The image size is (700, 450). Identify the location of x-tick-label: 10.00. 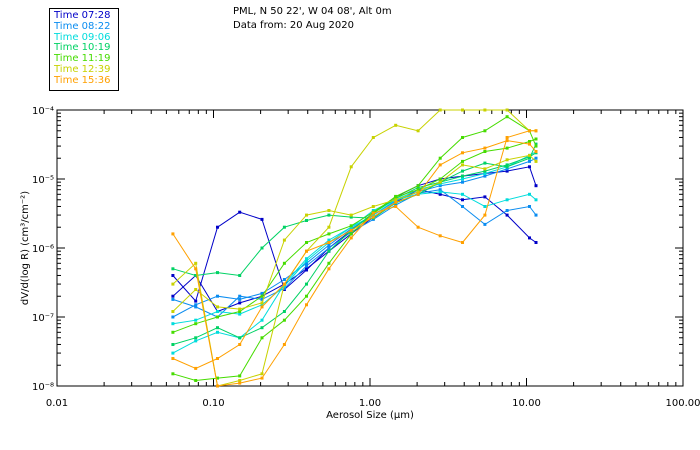
(526, 403).